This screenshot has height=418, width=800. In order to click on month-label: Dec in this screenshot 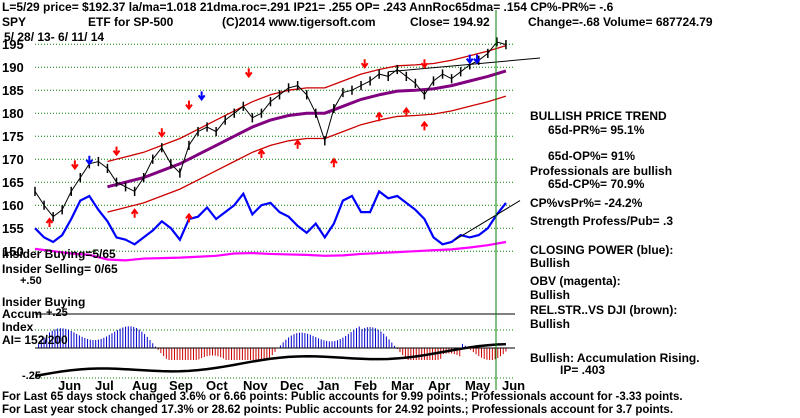, I will do `click(292, 385)`.